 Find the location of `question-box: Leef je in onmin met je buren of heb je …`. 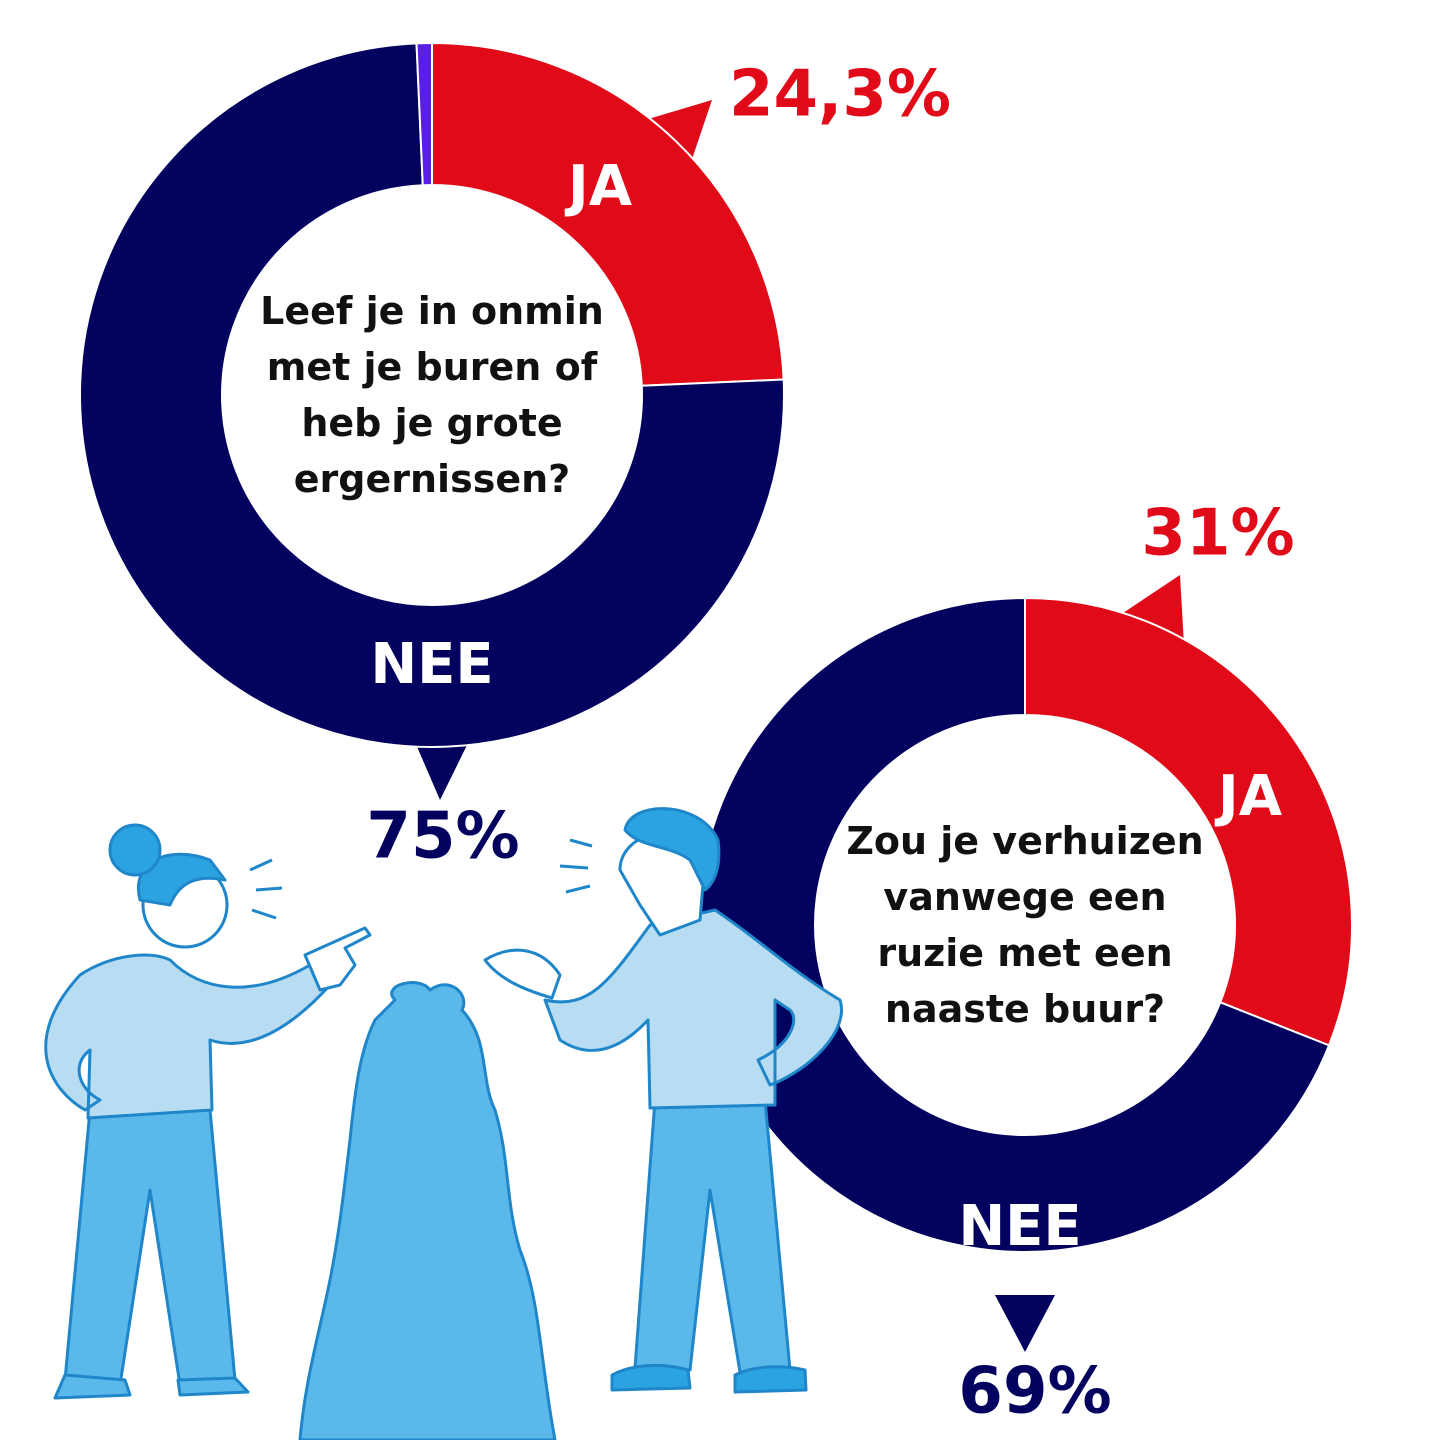

question-box: Leef je in onmin met je buren of heb je … is located at coordinates (432, 395).